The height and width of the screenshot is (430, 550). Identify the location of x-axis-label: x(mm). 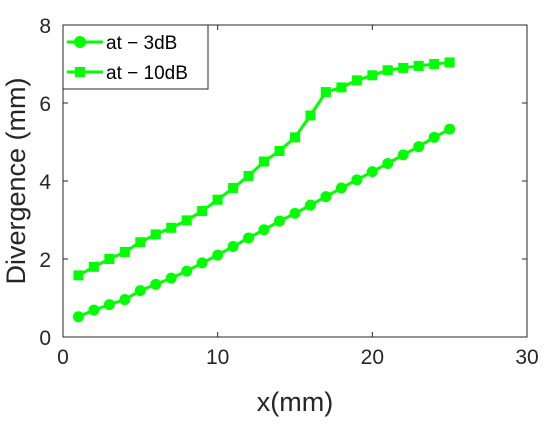
(295, 402).